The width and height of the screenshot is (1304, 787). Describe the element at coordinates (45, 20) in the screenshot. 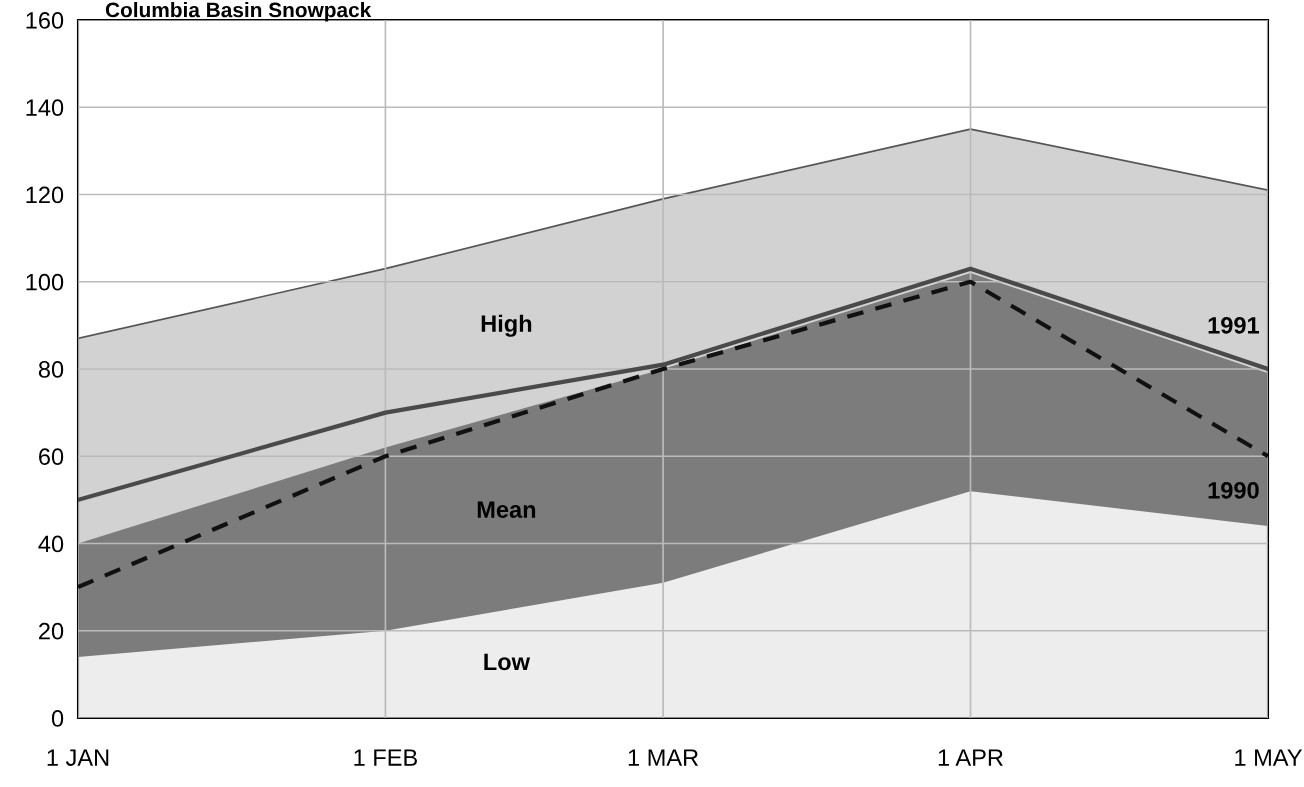

I see `y-tick-label: 160` at that location.